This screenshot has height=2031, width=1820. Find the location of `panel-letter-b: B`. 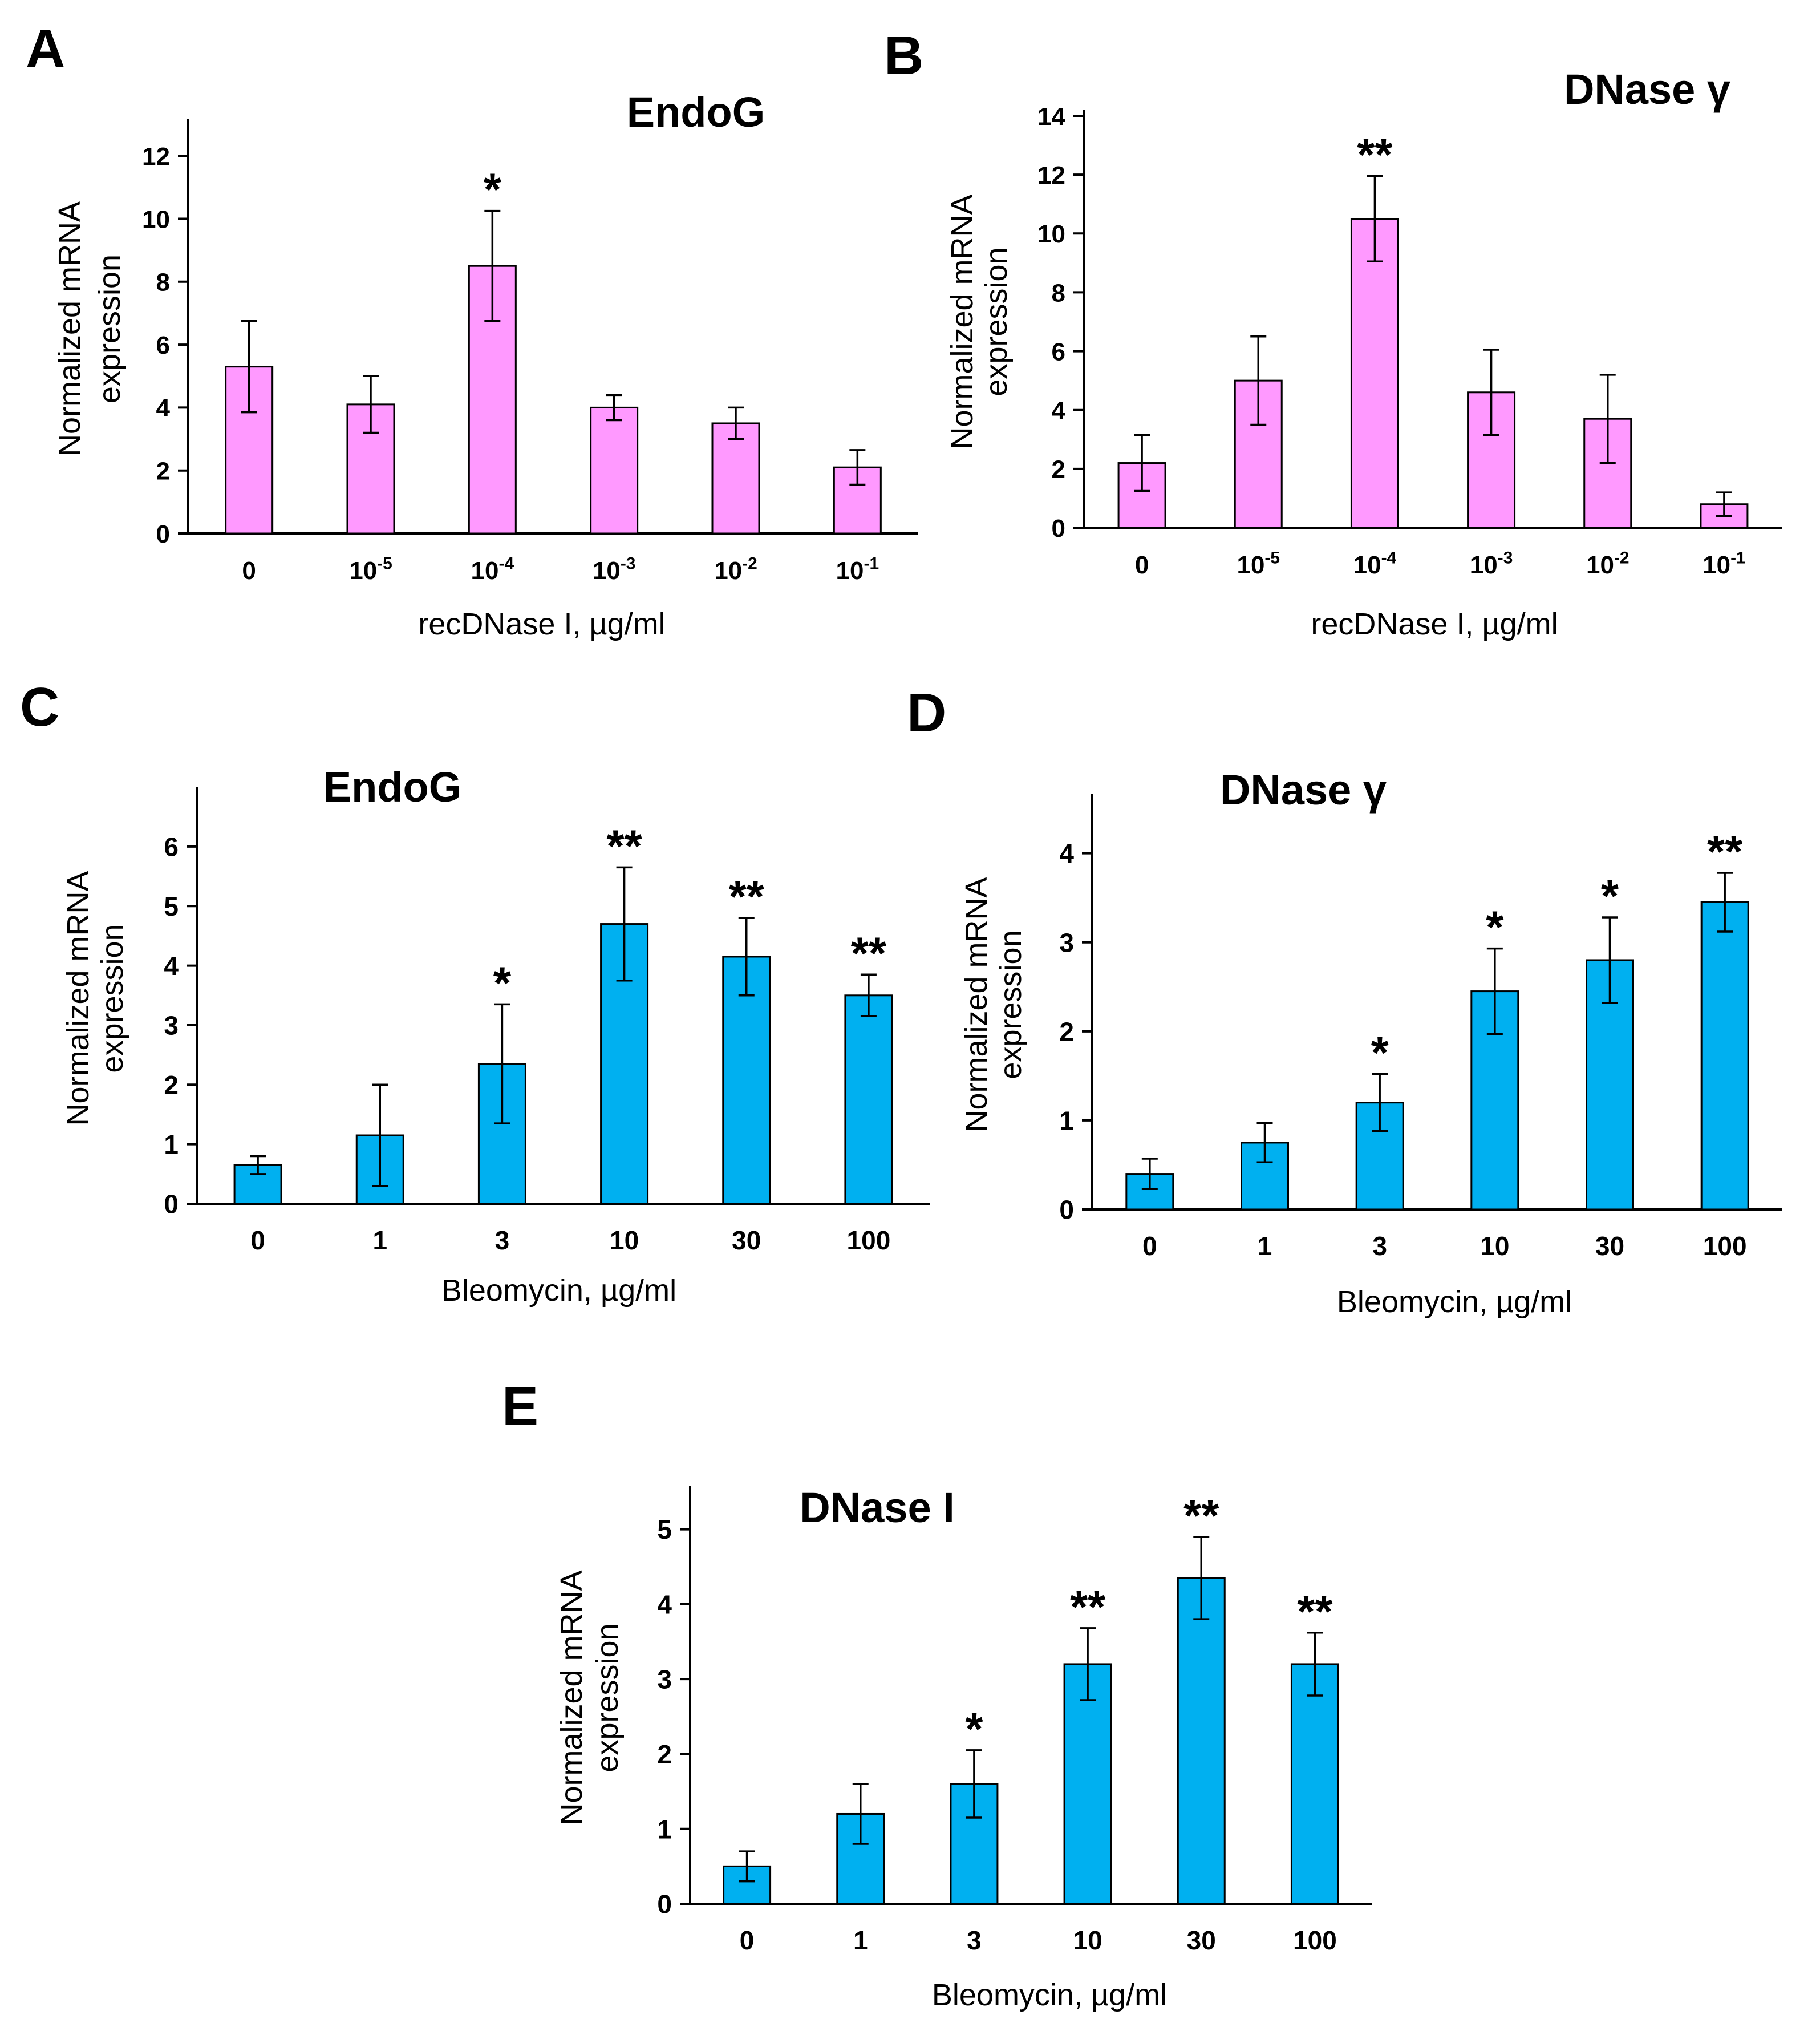

panel-letter-b: B is located at coordinates (904, 55).